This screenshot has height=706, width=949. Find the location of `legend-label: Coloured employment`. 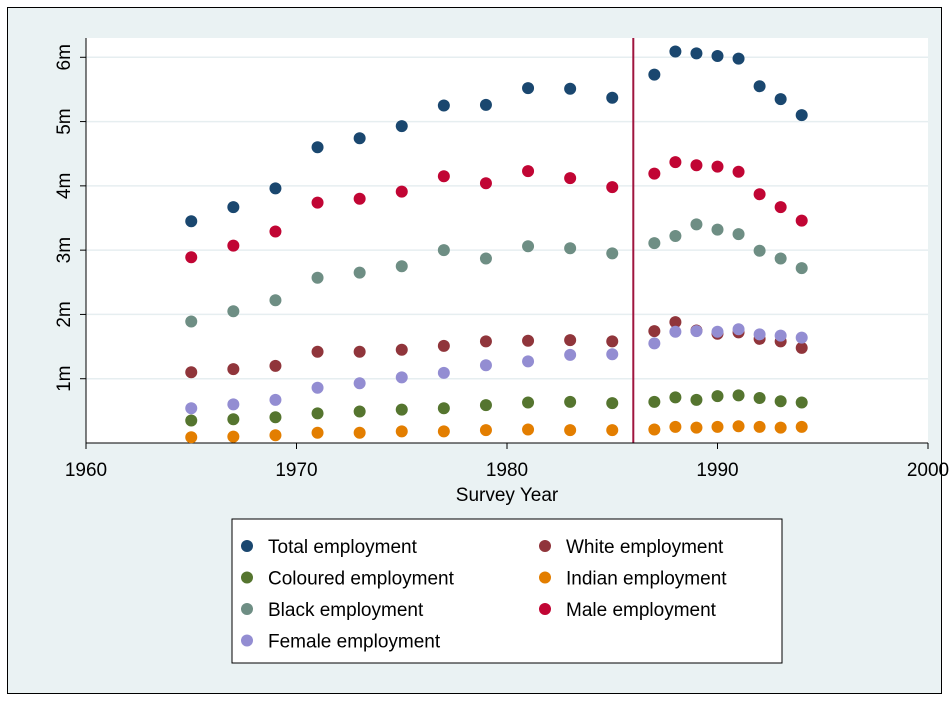

legend-label: Coloured employment is located at coordinates (361, 579).